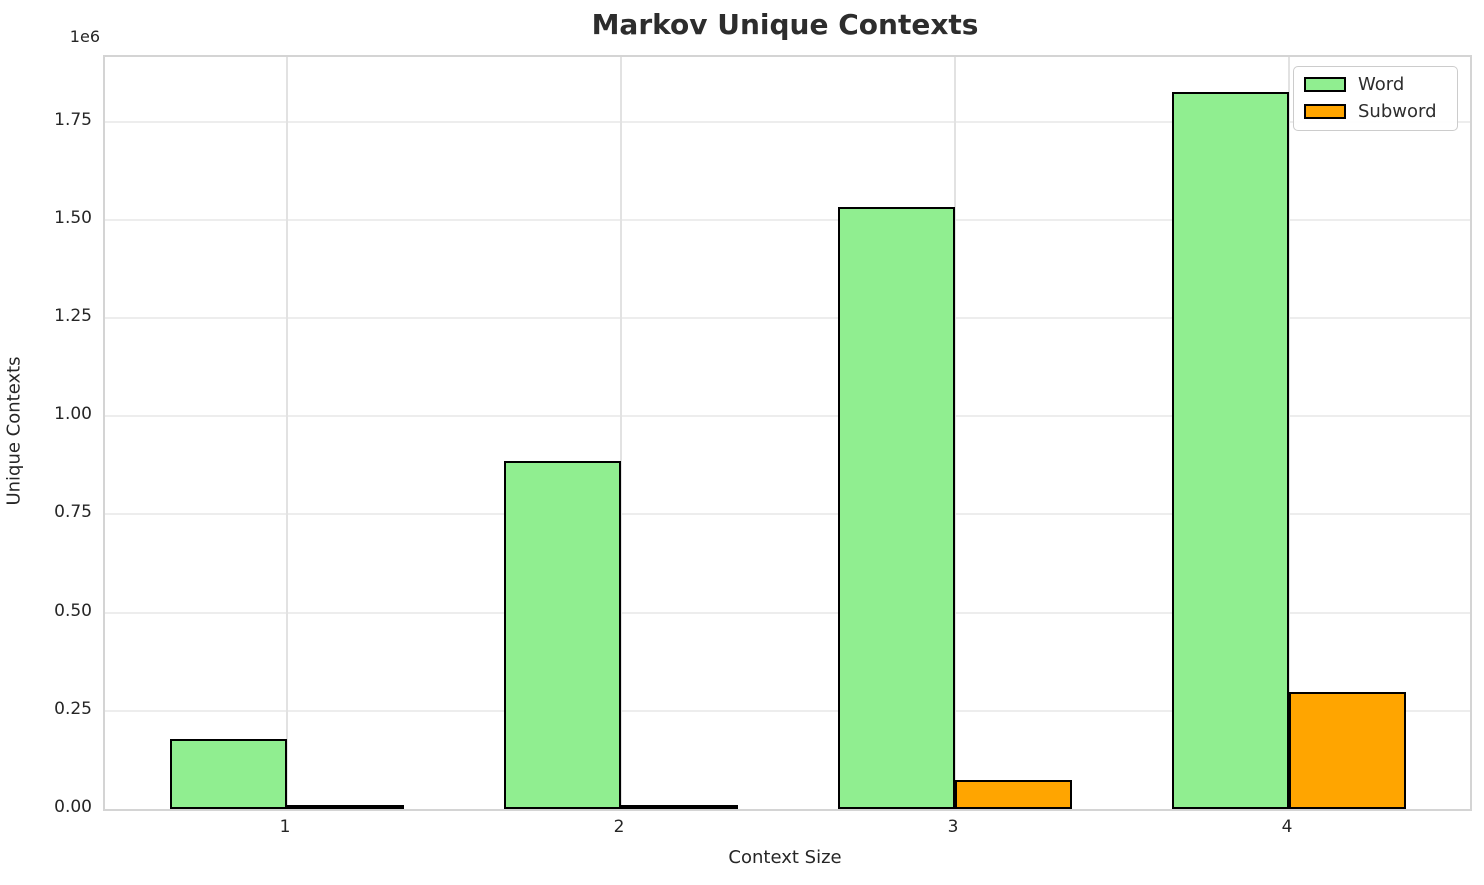 This screenshot has width=1484, height=885. What do you see at coordinates (619, 827) in the screenshot?
I see `x-tick-label: 2` at bounding box center [619, 827].